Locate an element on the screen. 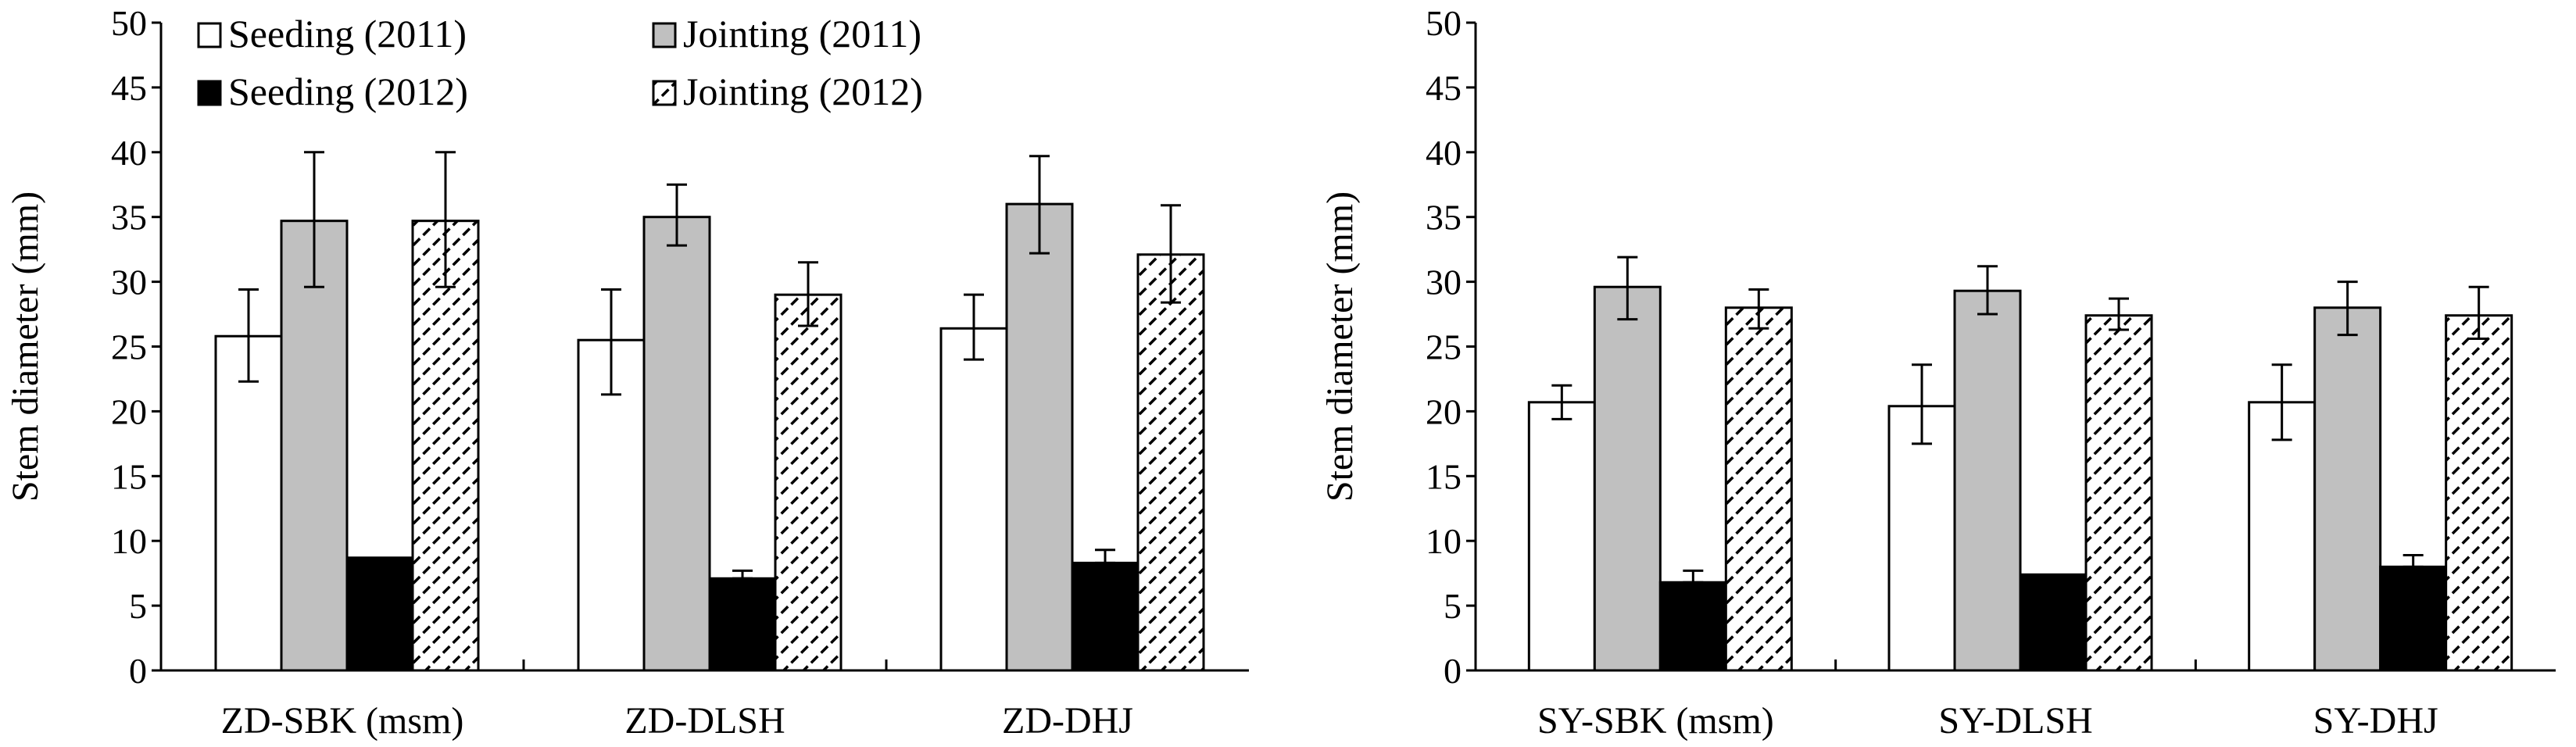 The image size is (2576, 747). legend-item: Jointing (2011) is located at coordinates (786, 33).